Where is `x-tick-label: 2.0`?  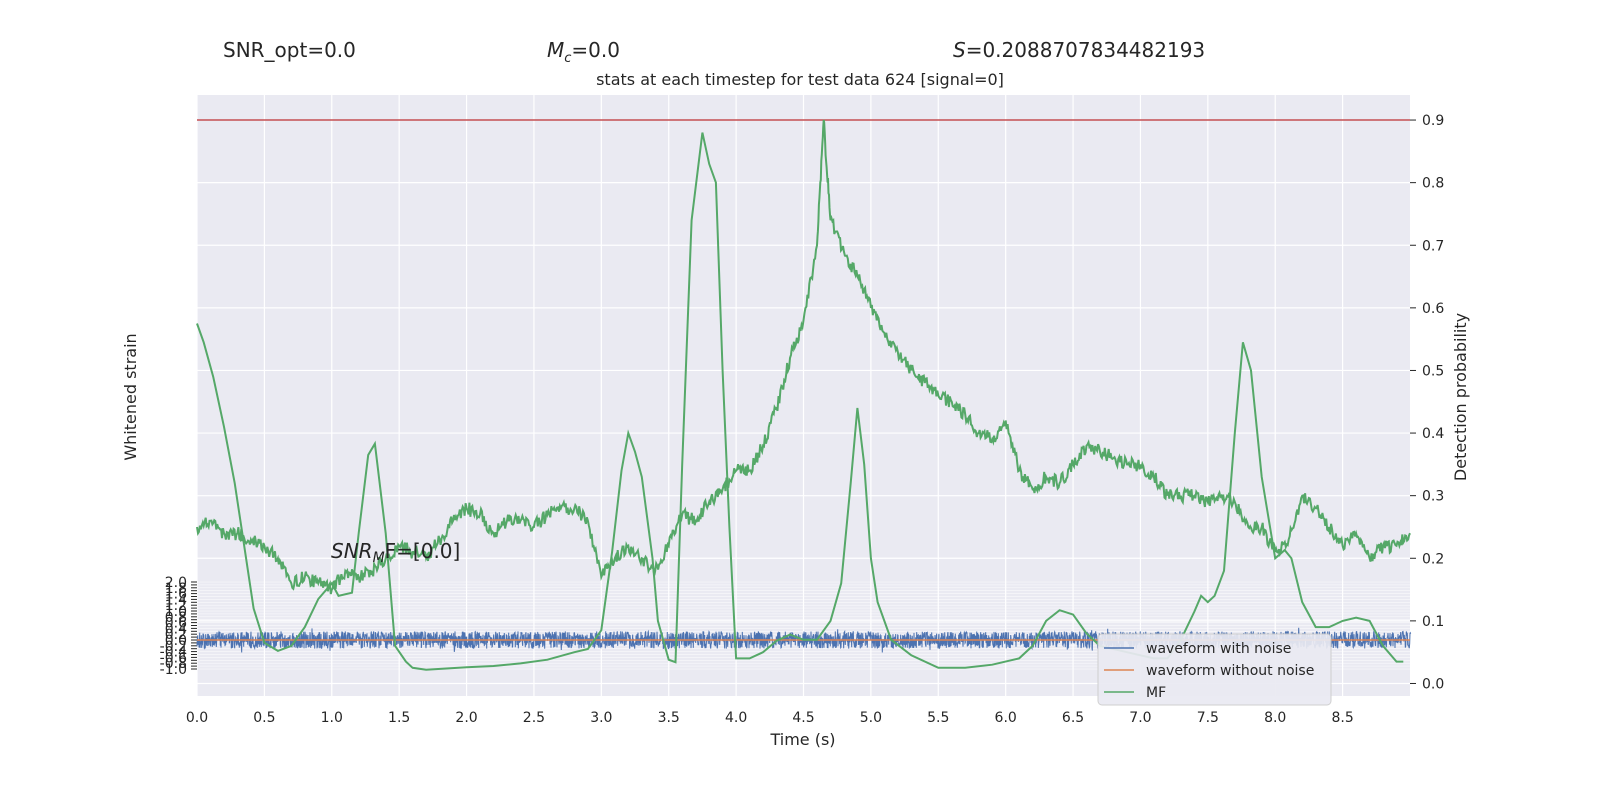 x-tick-label: 2.0 is located at coordinates (466, 718).